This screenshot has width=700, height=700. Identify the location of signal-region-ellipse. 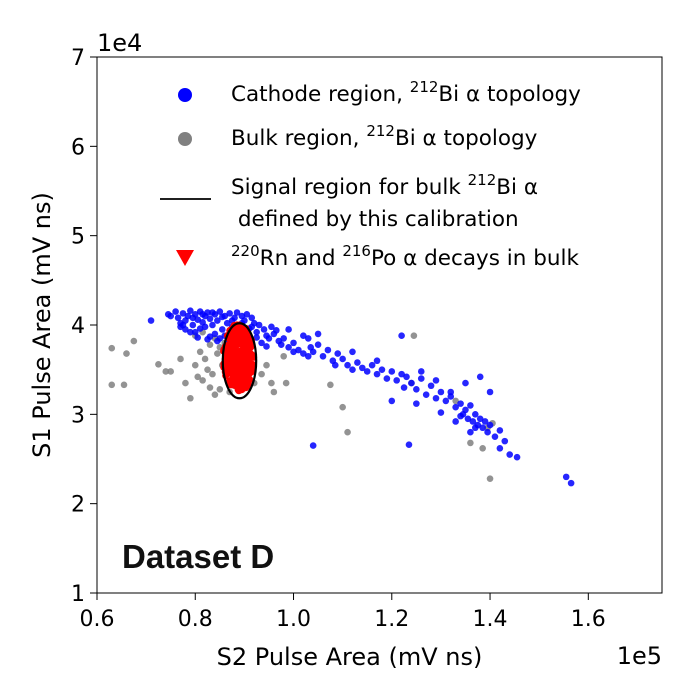
(239, 361).